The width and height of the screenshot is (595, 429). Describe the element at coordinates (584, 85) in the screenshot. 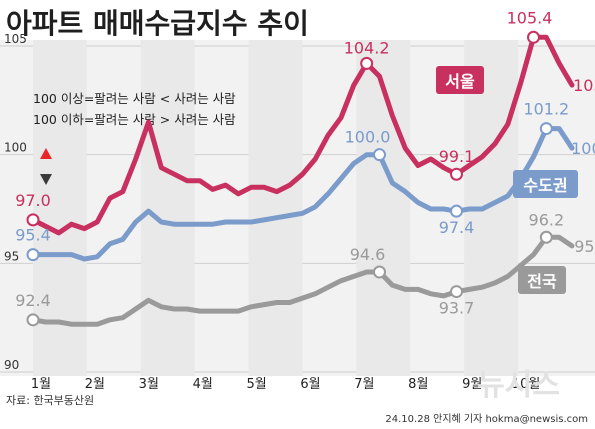

I see `data-label: 103.2` at that location.